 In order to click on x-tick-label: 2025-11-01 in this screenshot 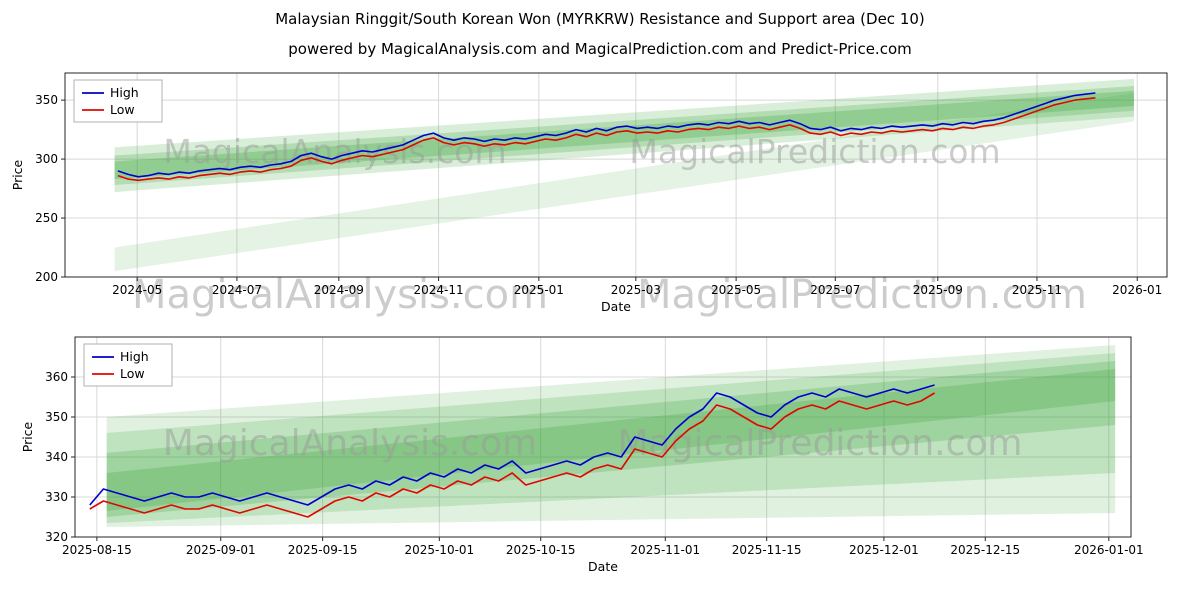, I will do `click(665, 550)`.